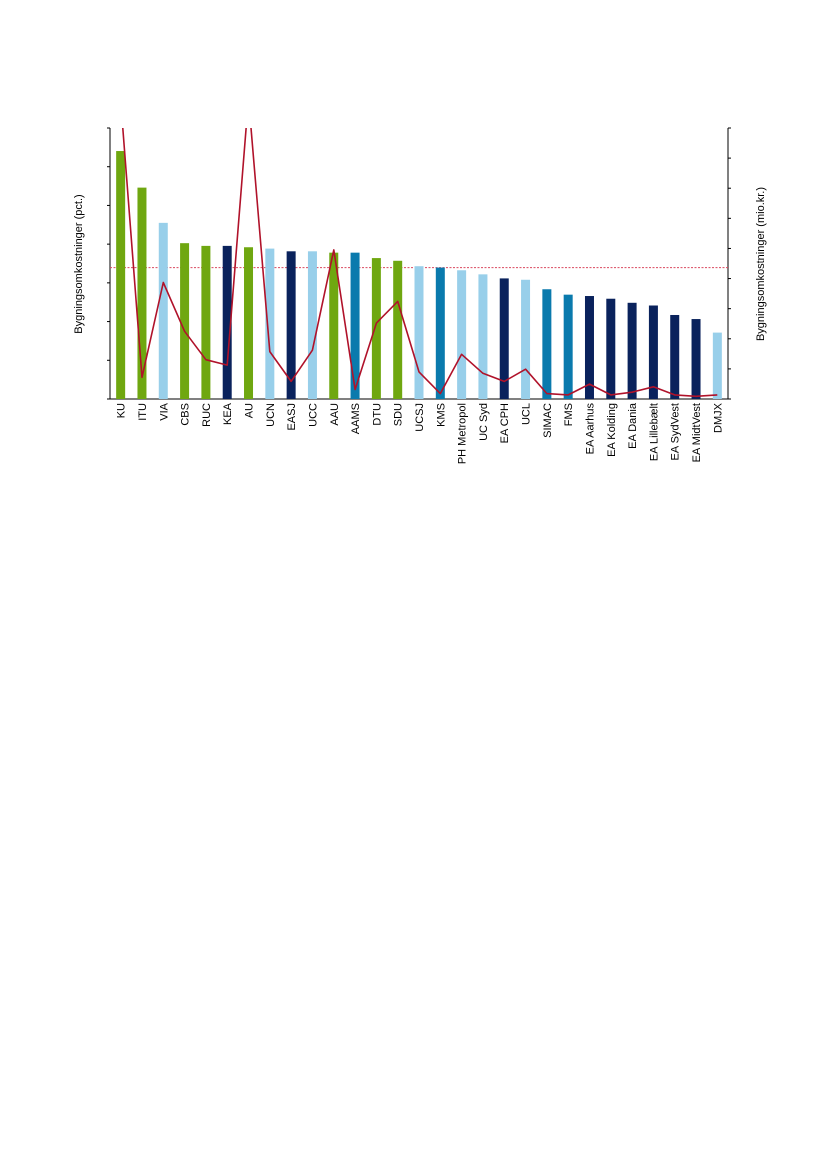 The width and height of the screenshot is (826, 1169). What do you see at coordinates (729, 263) in the screenshot?
I see `right-axis` at bounding box center [729, 263].